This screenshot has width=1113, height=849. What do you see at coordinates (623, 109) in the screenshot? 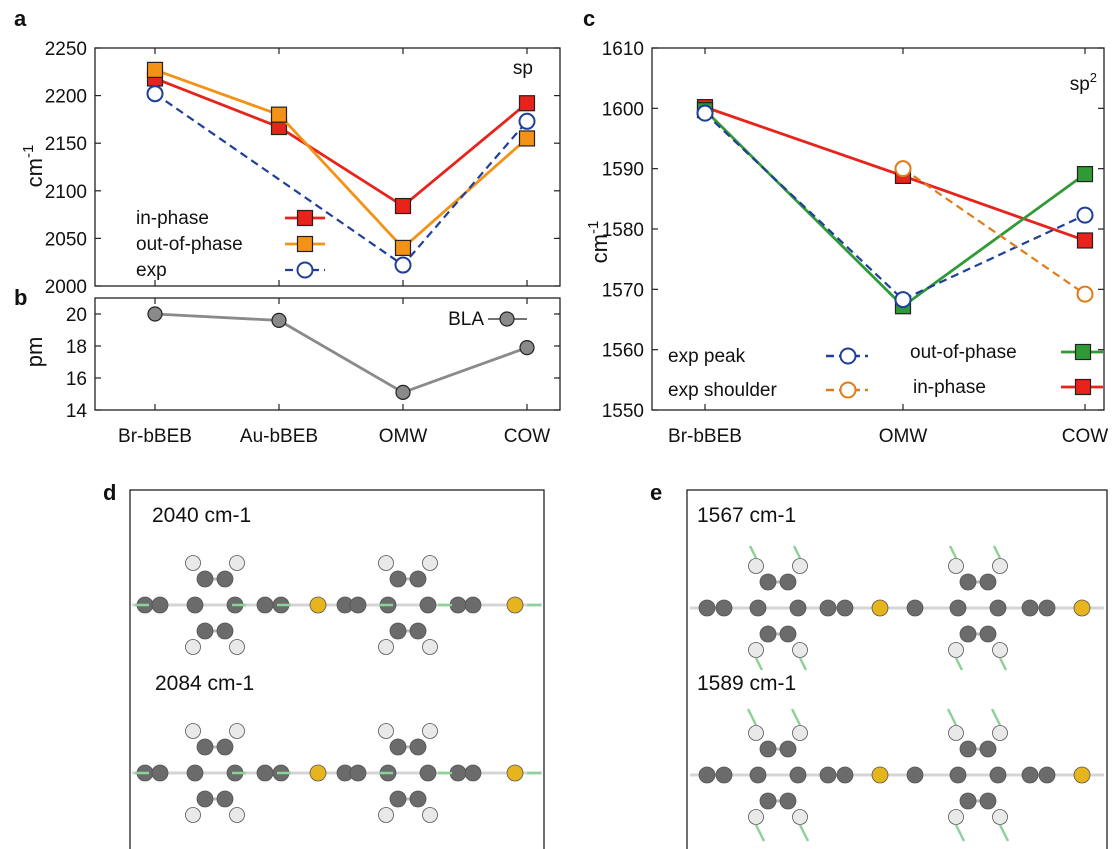
I see `y-tick-label: 1600` at bounding box center [623, 109].